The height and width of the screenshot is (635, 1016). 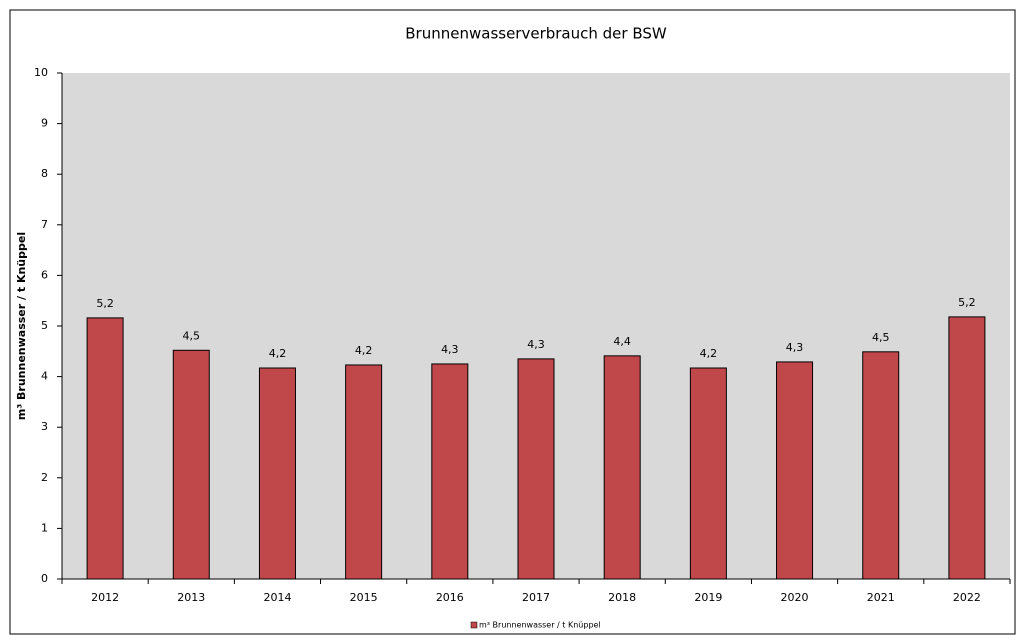 What do you see at coordinates (41, 72) in the screenshot?
I see `y-tick-label: 10` at bounding box center [41, 72].